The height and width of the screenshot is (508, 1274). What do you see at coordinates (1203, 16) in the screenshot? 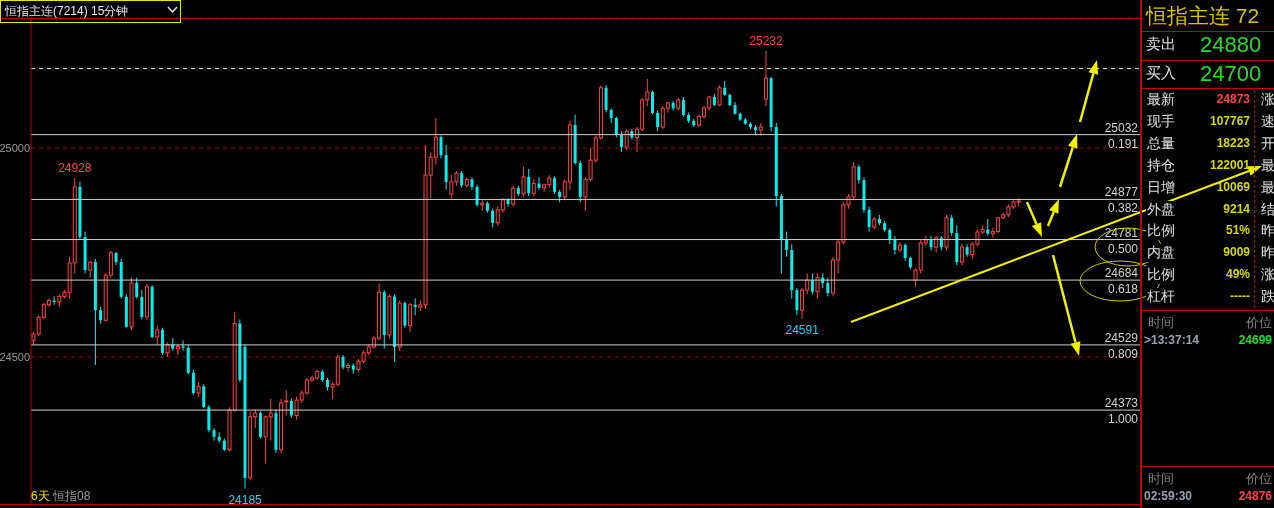
I see `text: 恒指主连 72` at bounding box center [1203, 16].